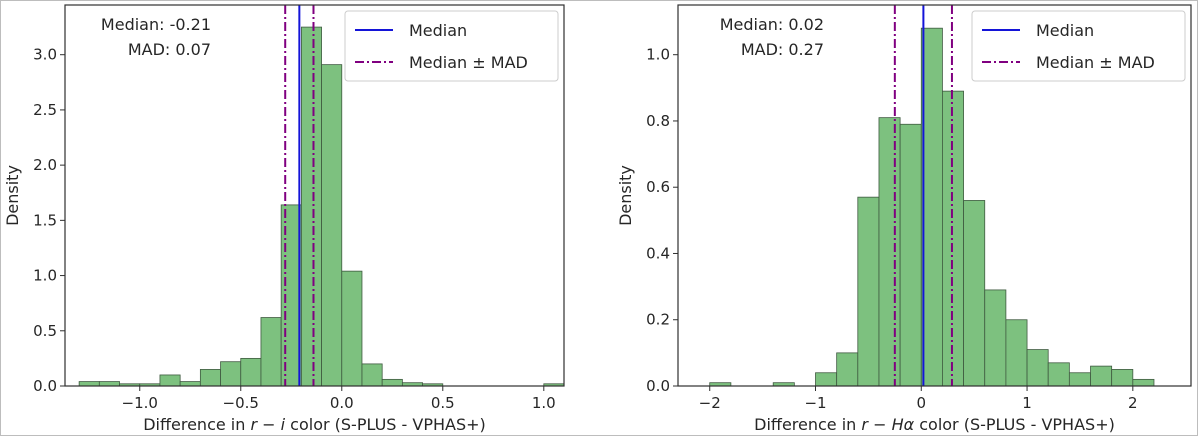 The image size is (1200, 439). I want to click on x-tick-label: −2, so click(710, 403).